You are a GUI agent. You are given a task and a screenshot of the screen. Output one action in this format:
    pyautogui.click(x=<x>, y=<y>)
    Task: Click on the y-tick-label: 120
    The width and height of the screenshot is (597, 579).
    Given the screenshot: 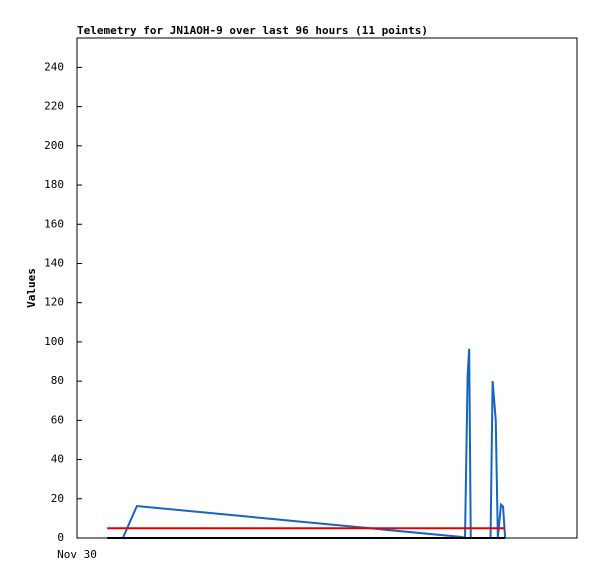 What is the action you would take?
    pyautogui.click(x=54, y=302)
    